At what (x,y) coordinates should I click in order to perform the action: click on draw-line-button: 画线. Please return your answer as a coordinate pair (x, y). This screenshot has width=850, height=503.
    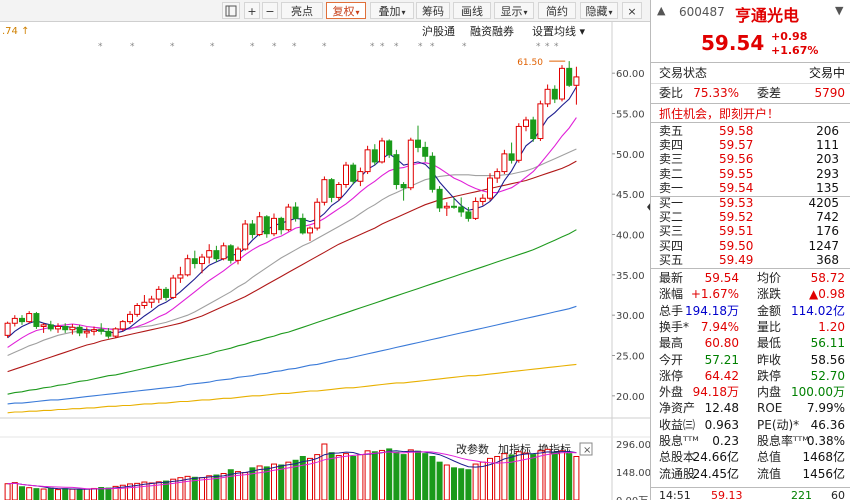
    Looking at the image, I should click on (472, 10).